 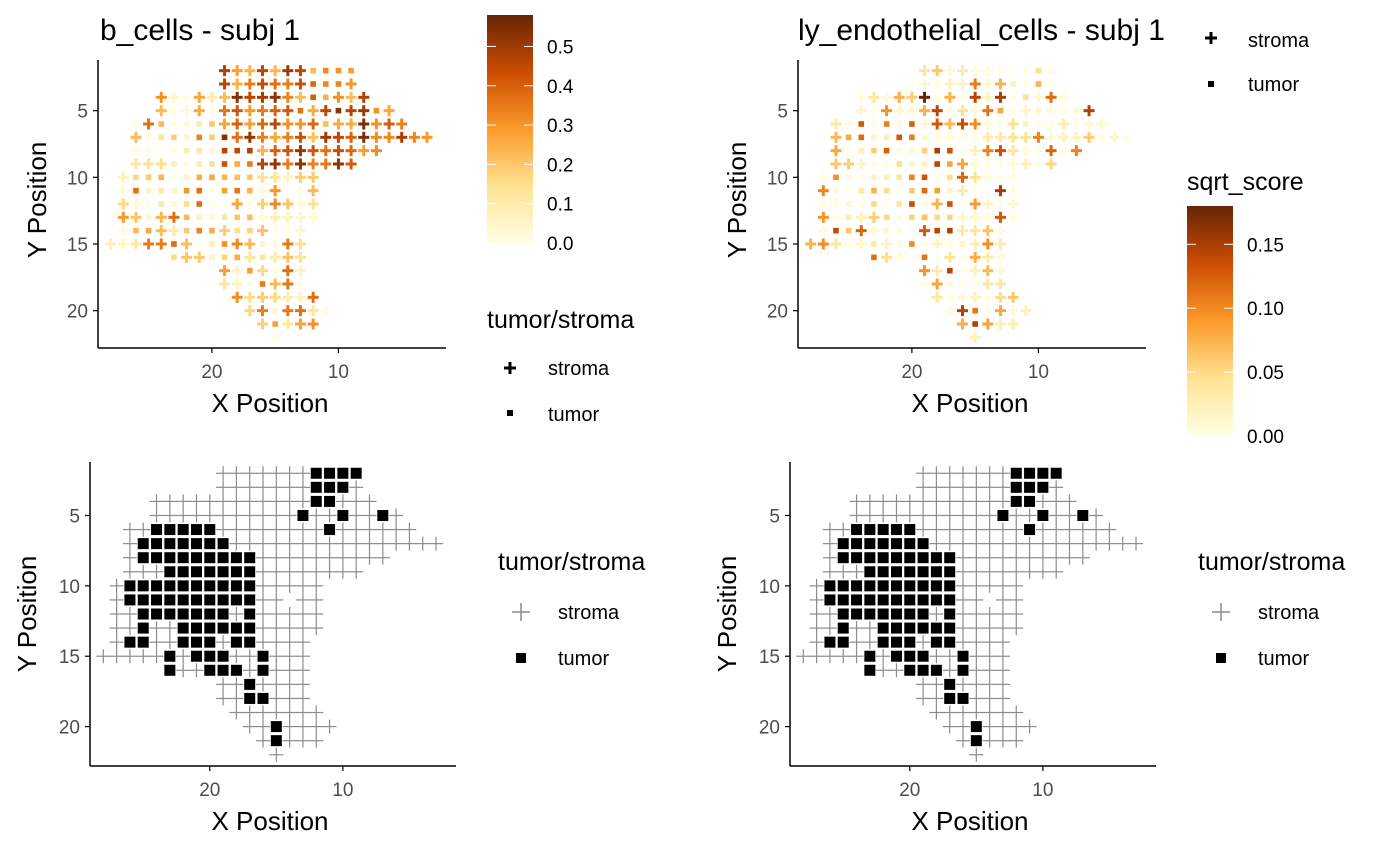 I want to click on plot-area, so click(x=269, y=204).